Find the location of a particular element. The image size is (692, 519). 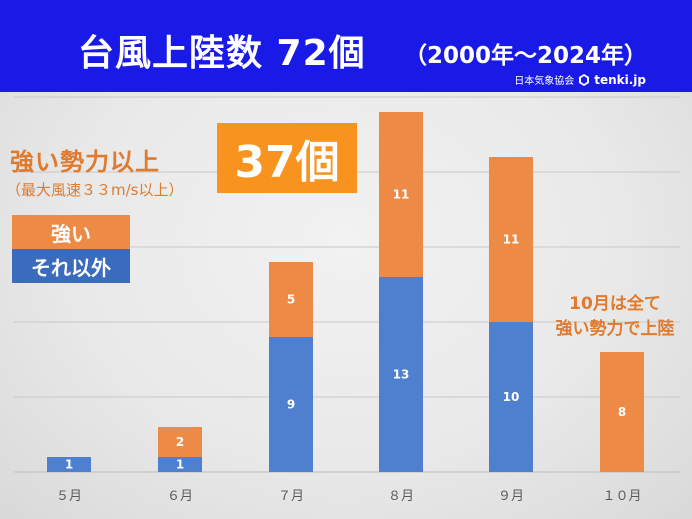

bar-value-label: 9 is located at coordinates (291, 405).